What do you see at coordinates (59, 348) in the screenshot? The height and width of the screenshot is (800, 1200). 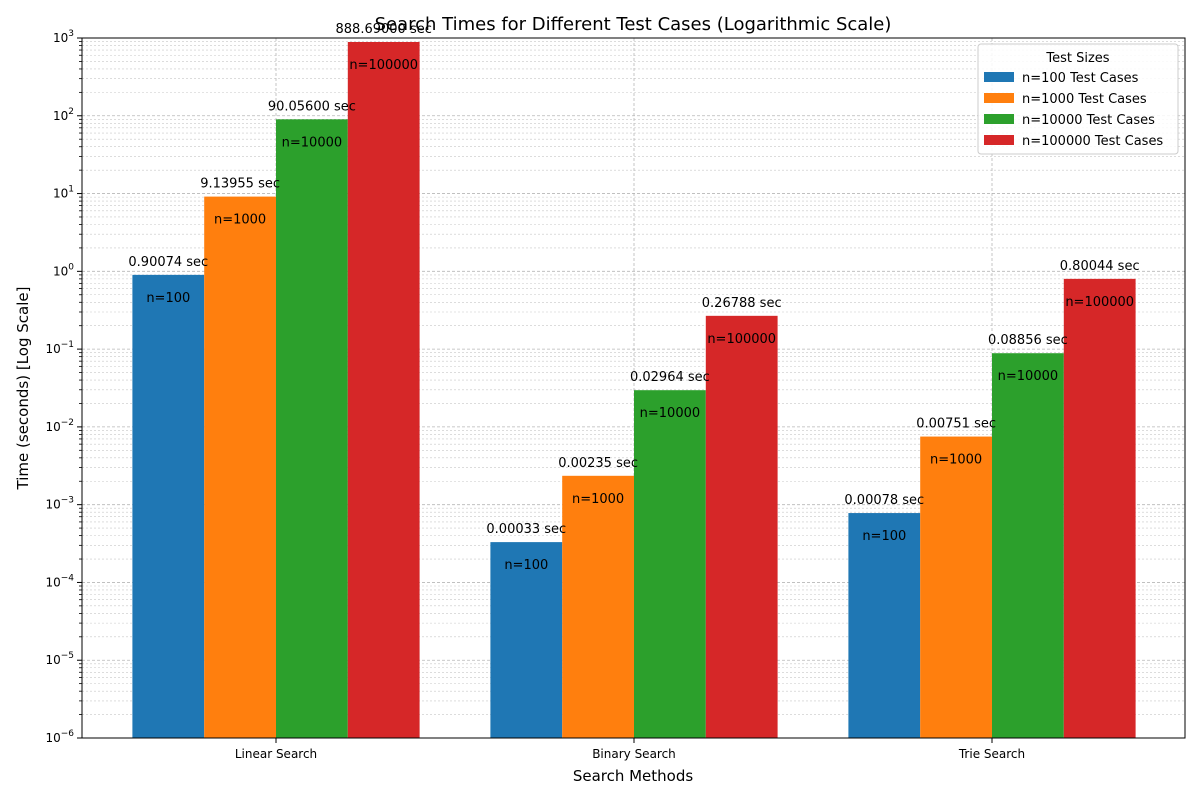 I see `y-tick-label: 10⁻¹` at bounding box center [59, 348].